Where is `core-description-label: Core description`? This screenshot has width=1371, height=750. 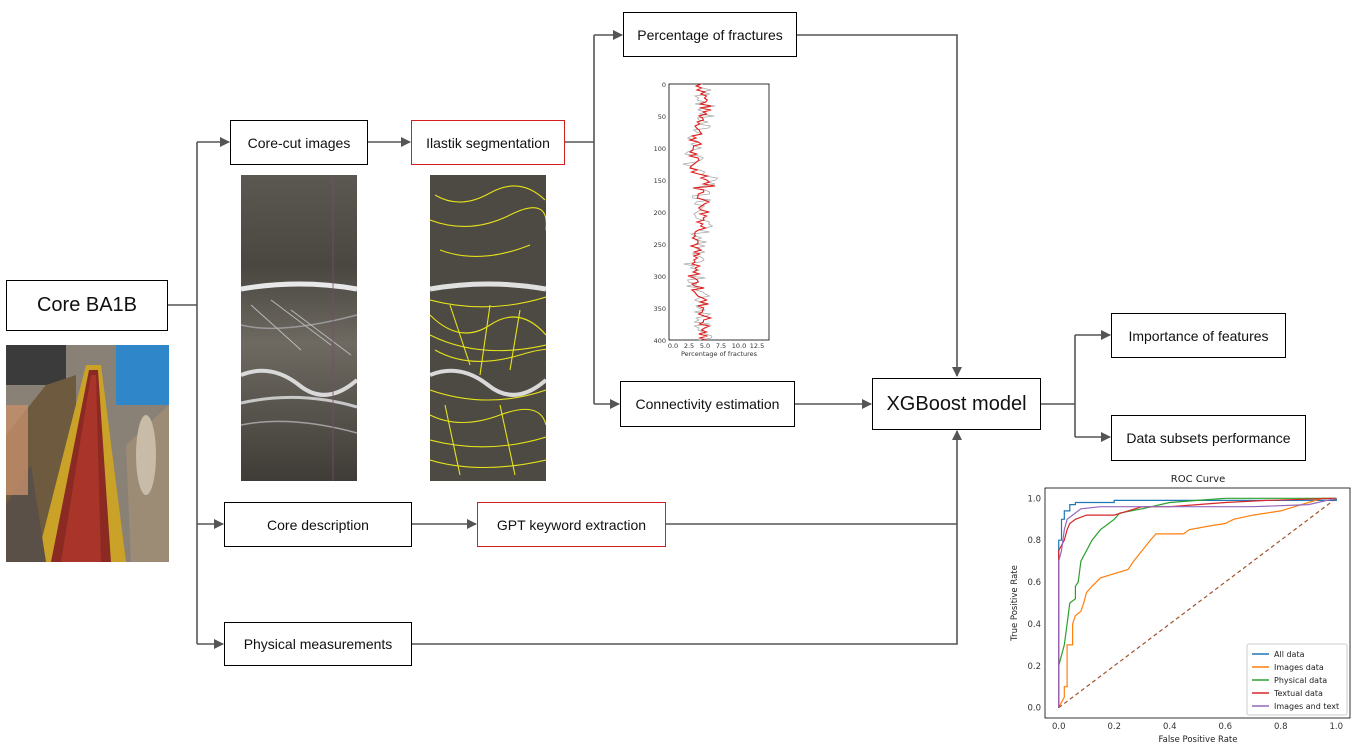
core-description-label: Core description is located at coordinates (318, 524).